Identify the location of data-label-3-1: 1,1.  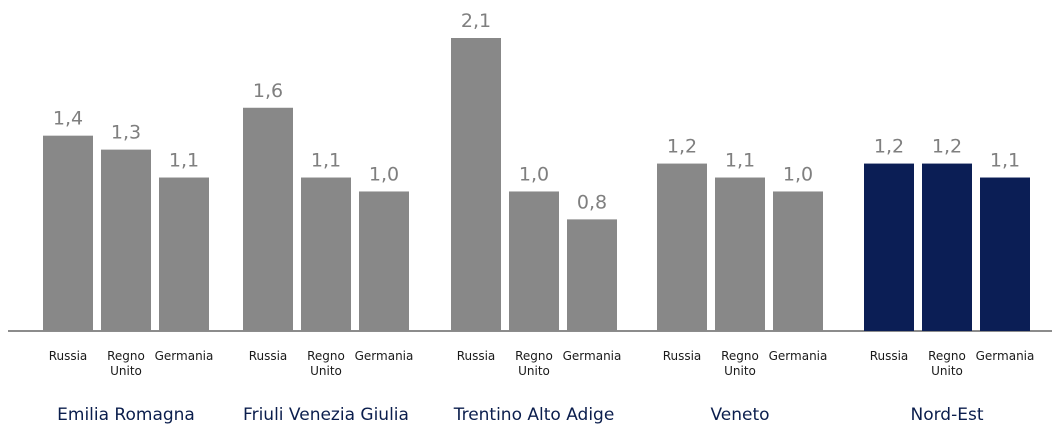
(740, 161).